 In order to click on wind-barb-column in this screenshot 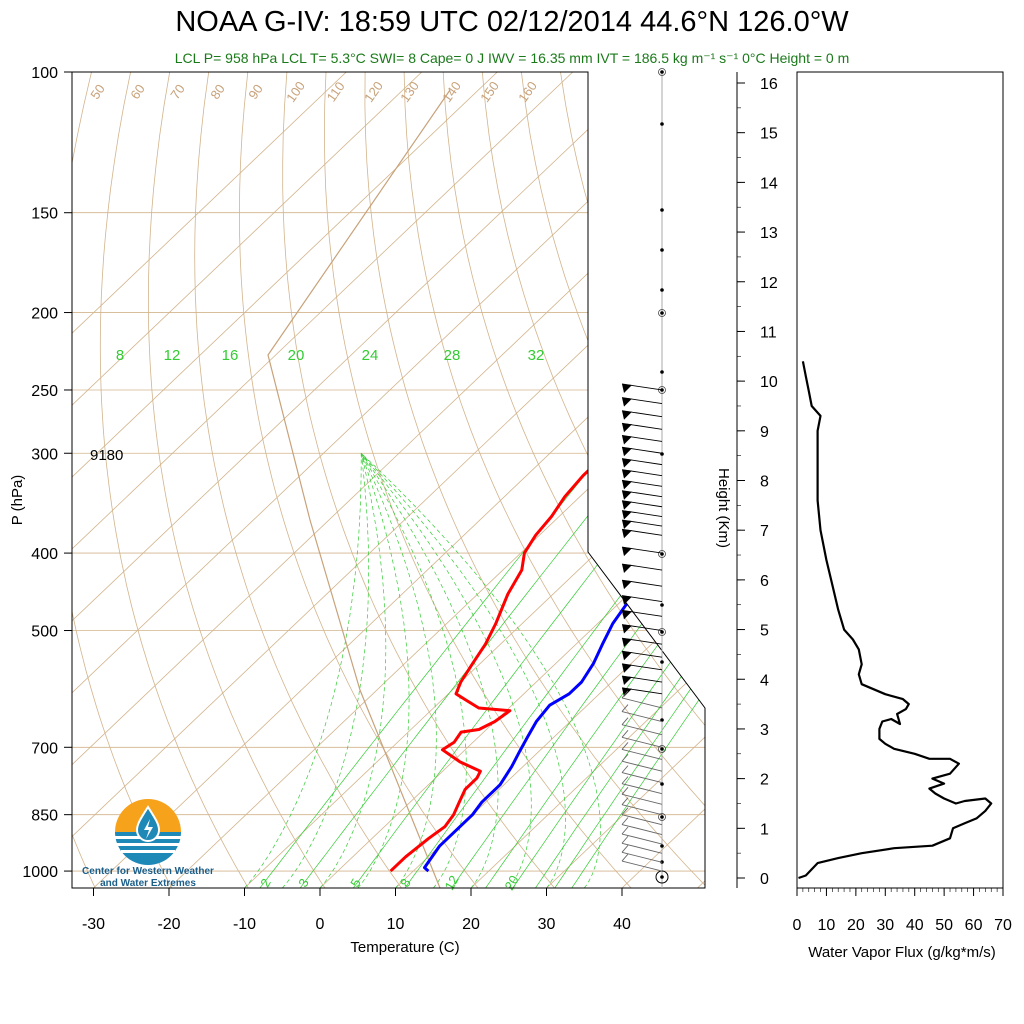, I will do `click(645, 478)`.